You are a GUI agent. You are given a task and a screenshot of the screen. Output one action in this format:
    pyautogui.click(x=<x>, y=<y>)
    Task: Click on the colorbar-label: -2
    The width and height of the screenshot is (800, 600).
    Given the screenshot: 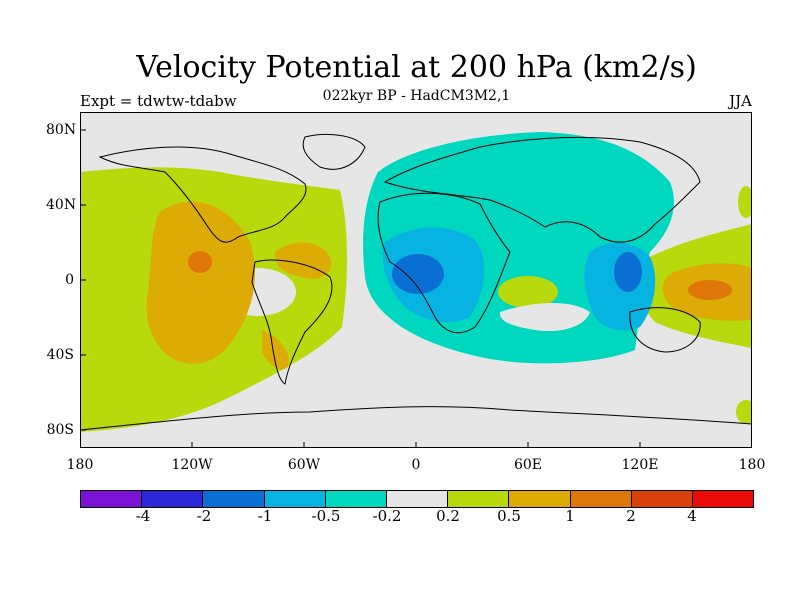 What is the action you would take?
    pyautogui.click(x=204, y=516)
    